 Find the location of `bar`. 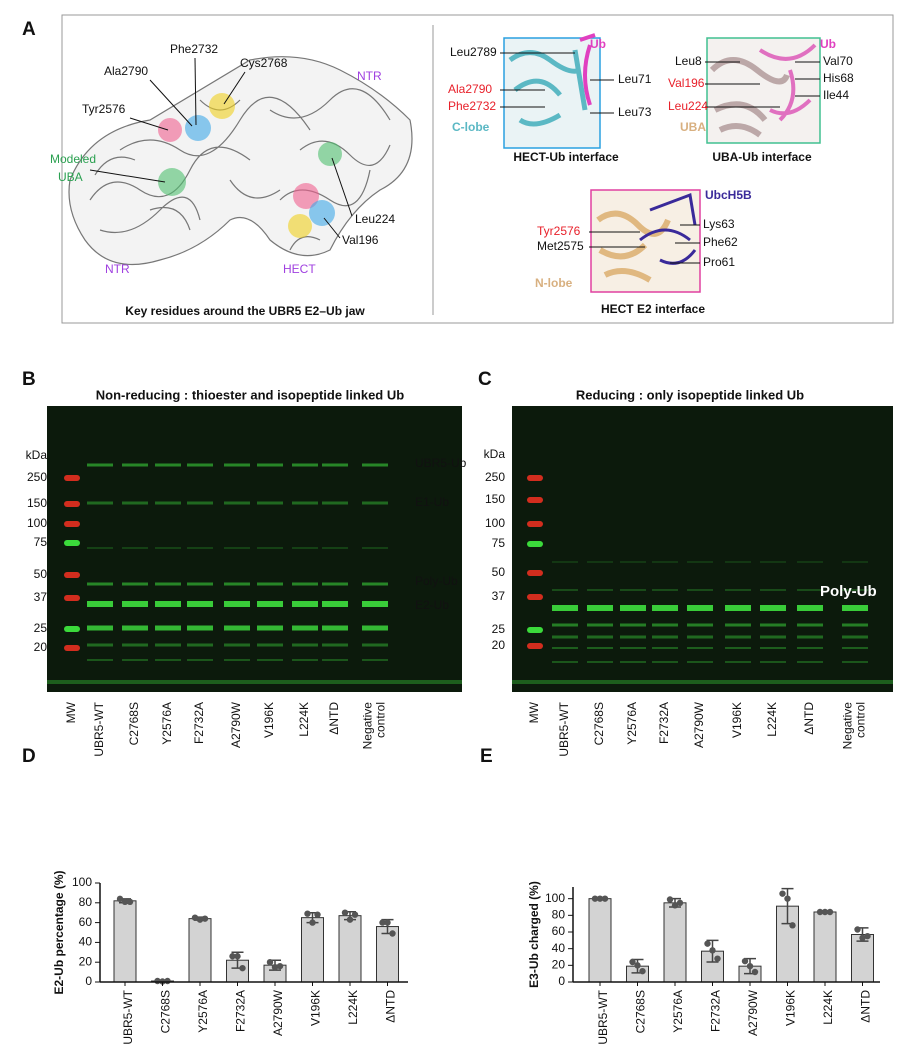

bar is located at coordinates (125, 941).